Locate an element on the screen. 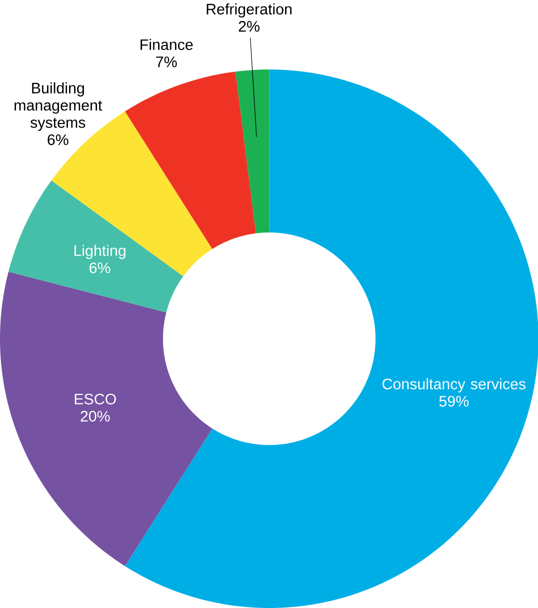  data-label: 7% is located at coordinates (166, 62).